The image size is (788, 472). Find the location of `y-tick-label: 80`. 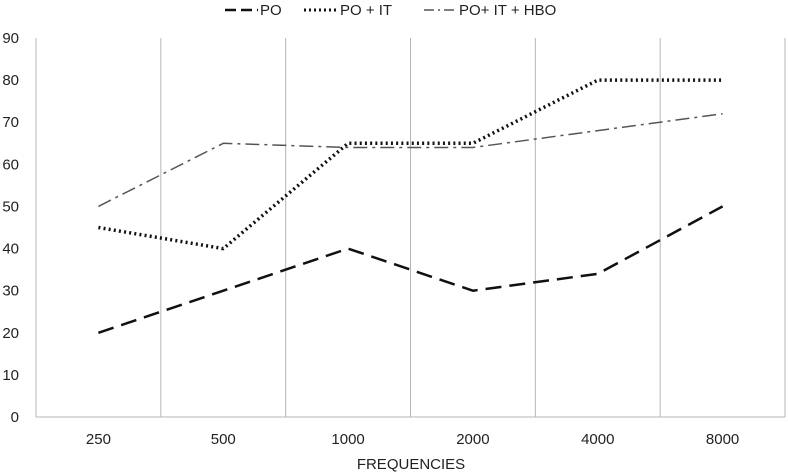

y-tick-label: 80 is located at coordinates (10, 80).